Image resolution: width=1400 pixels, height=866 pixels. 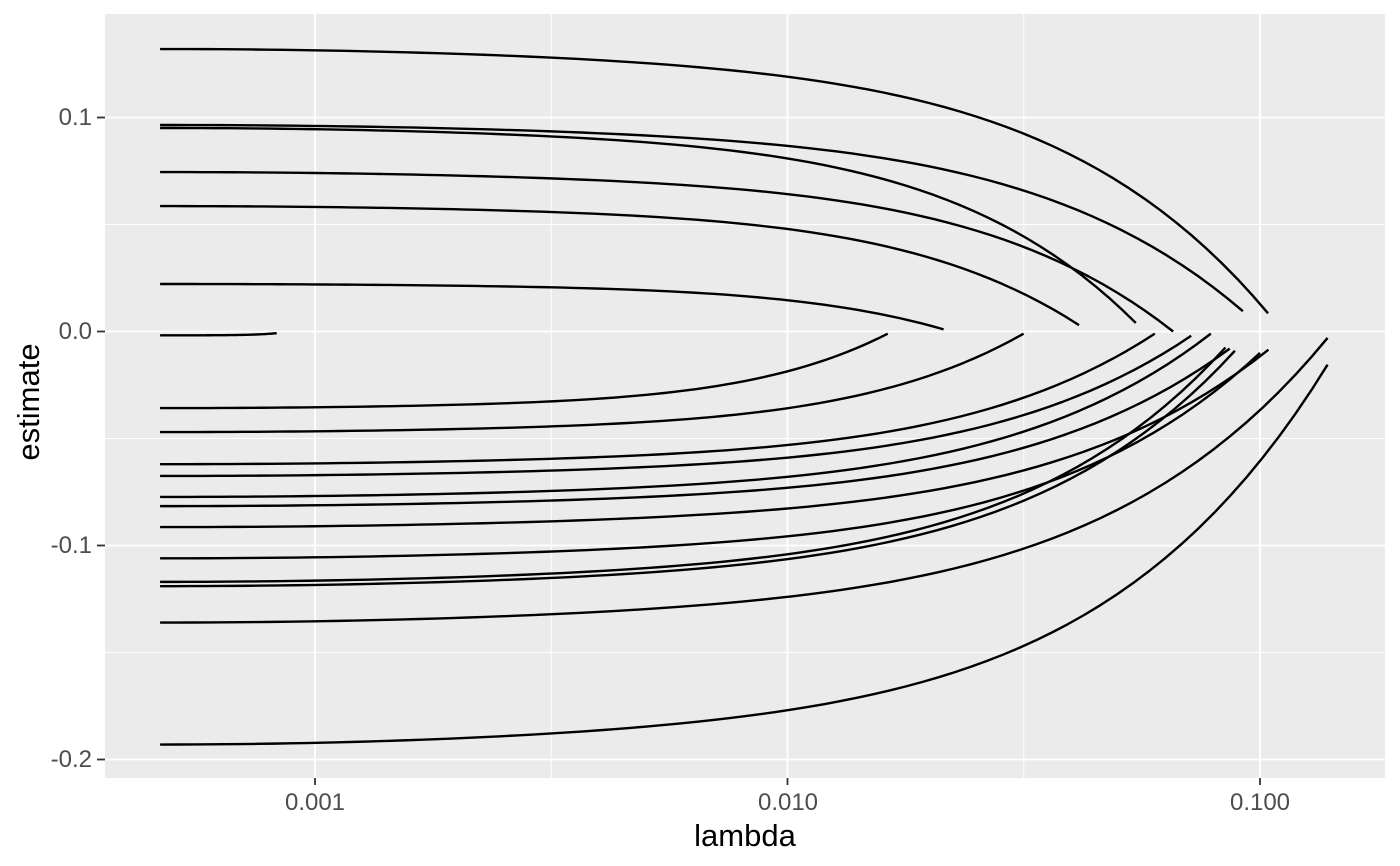 I want to click on x-axis-tick-label: 0.100, so click(x=1260, y=802).